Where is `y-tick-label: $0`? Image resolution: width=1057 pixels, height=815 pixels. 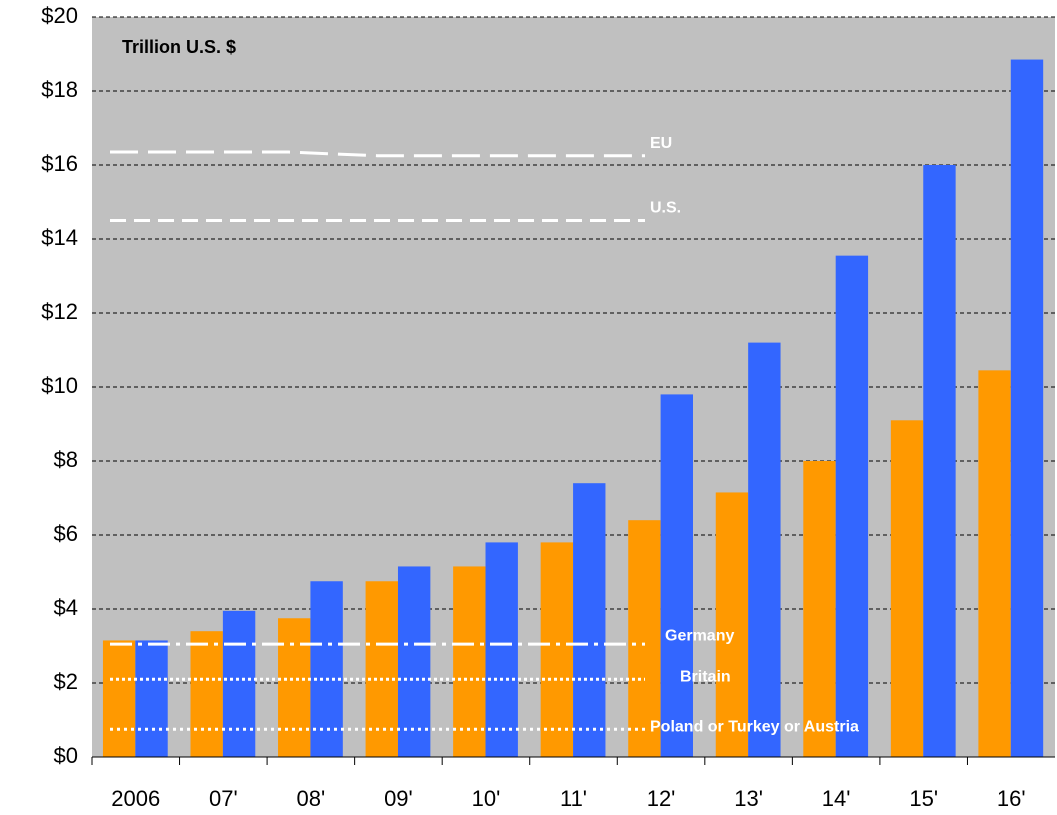
y-tick-label: $0 is located at coordinates (66, 755).